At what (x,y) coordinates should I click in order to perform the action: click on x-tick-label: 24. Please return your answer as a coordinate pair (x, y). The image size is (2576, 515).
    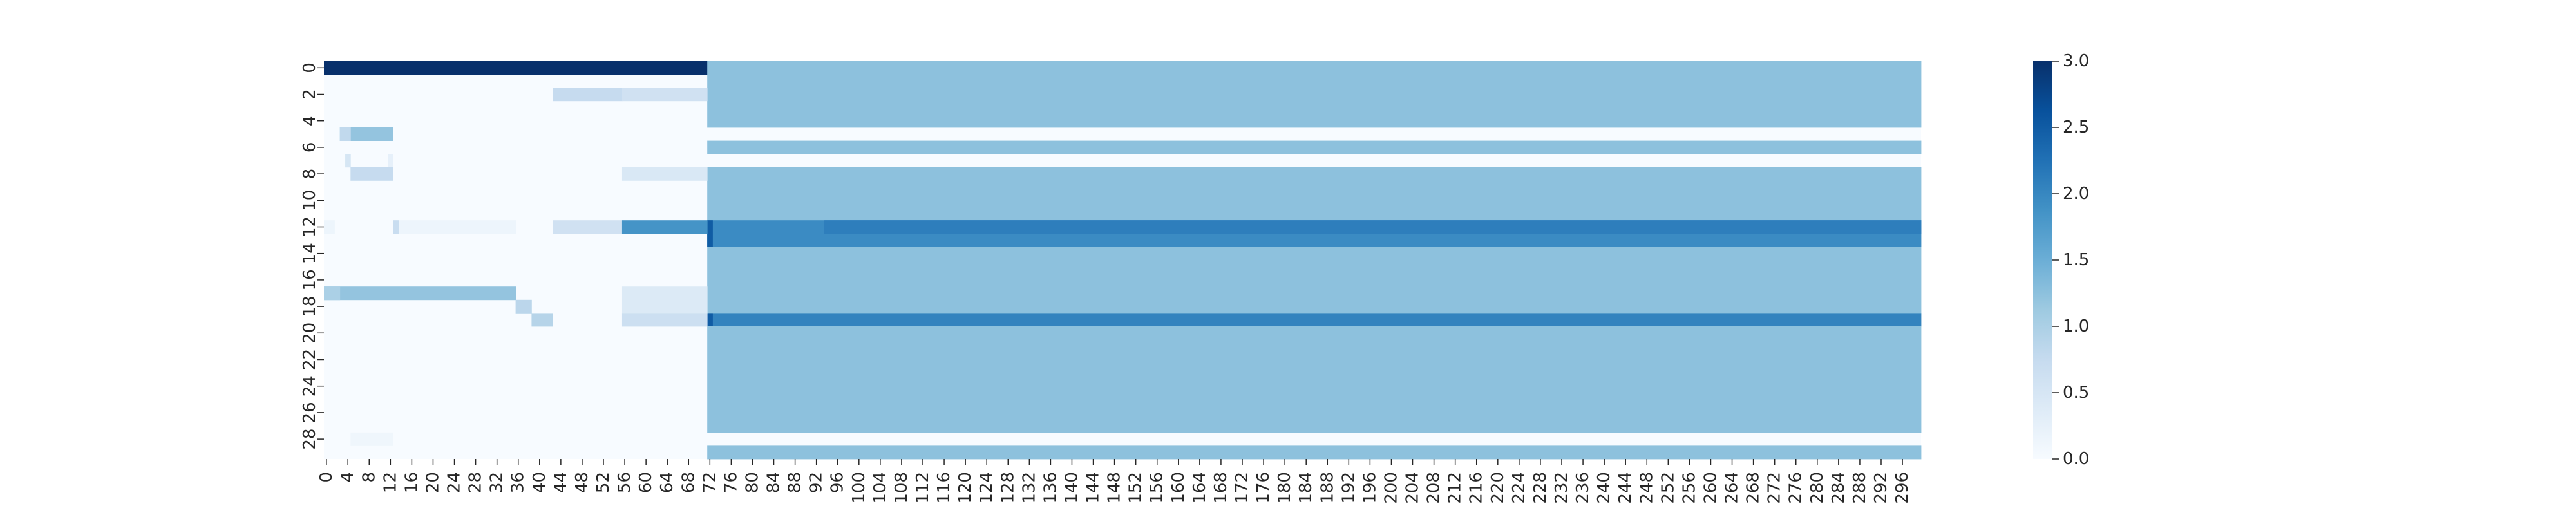
    Looking at the image, I should click on (454, 483).